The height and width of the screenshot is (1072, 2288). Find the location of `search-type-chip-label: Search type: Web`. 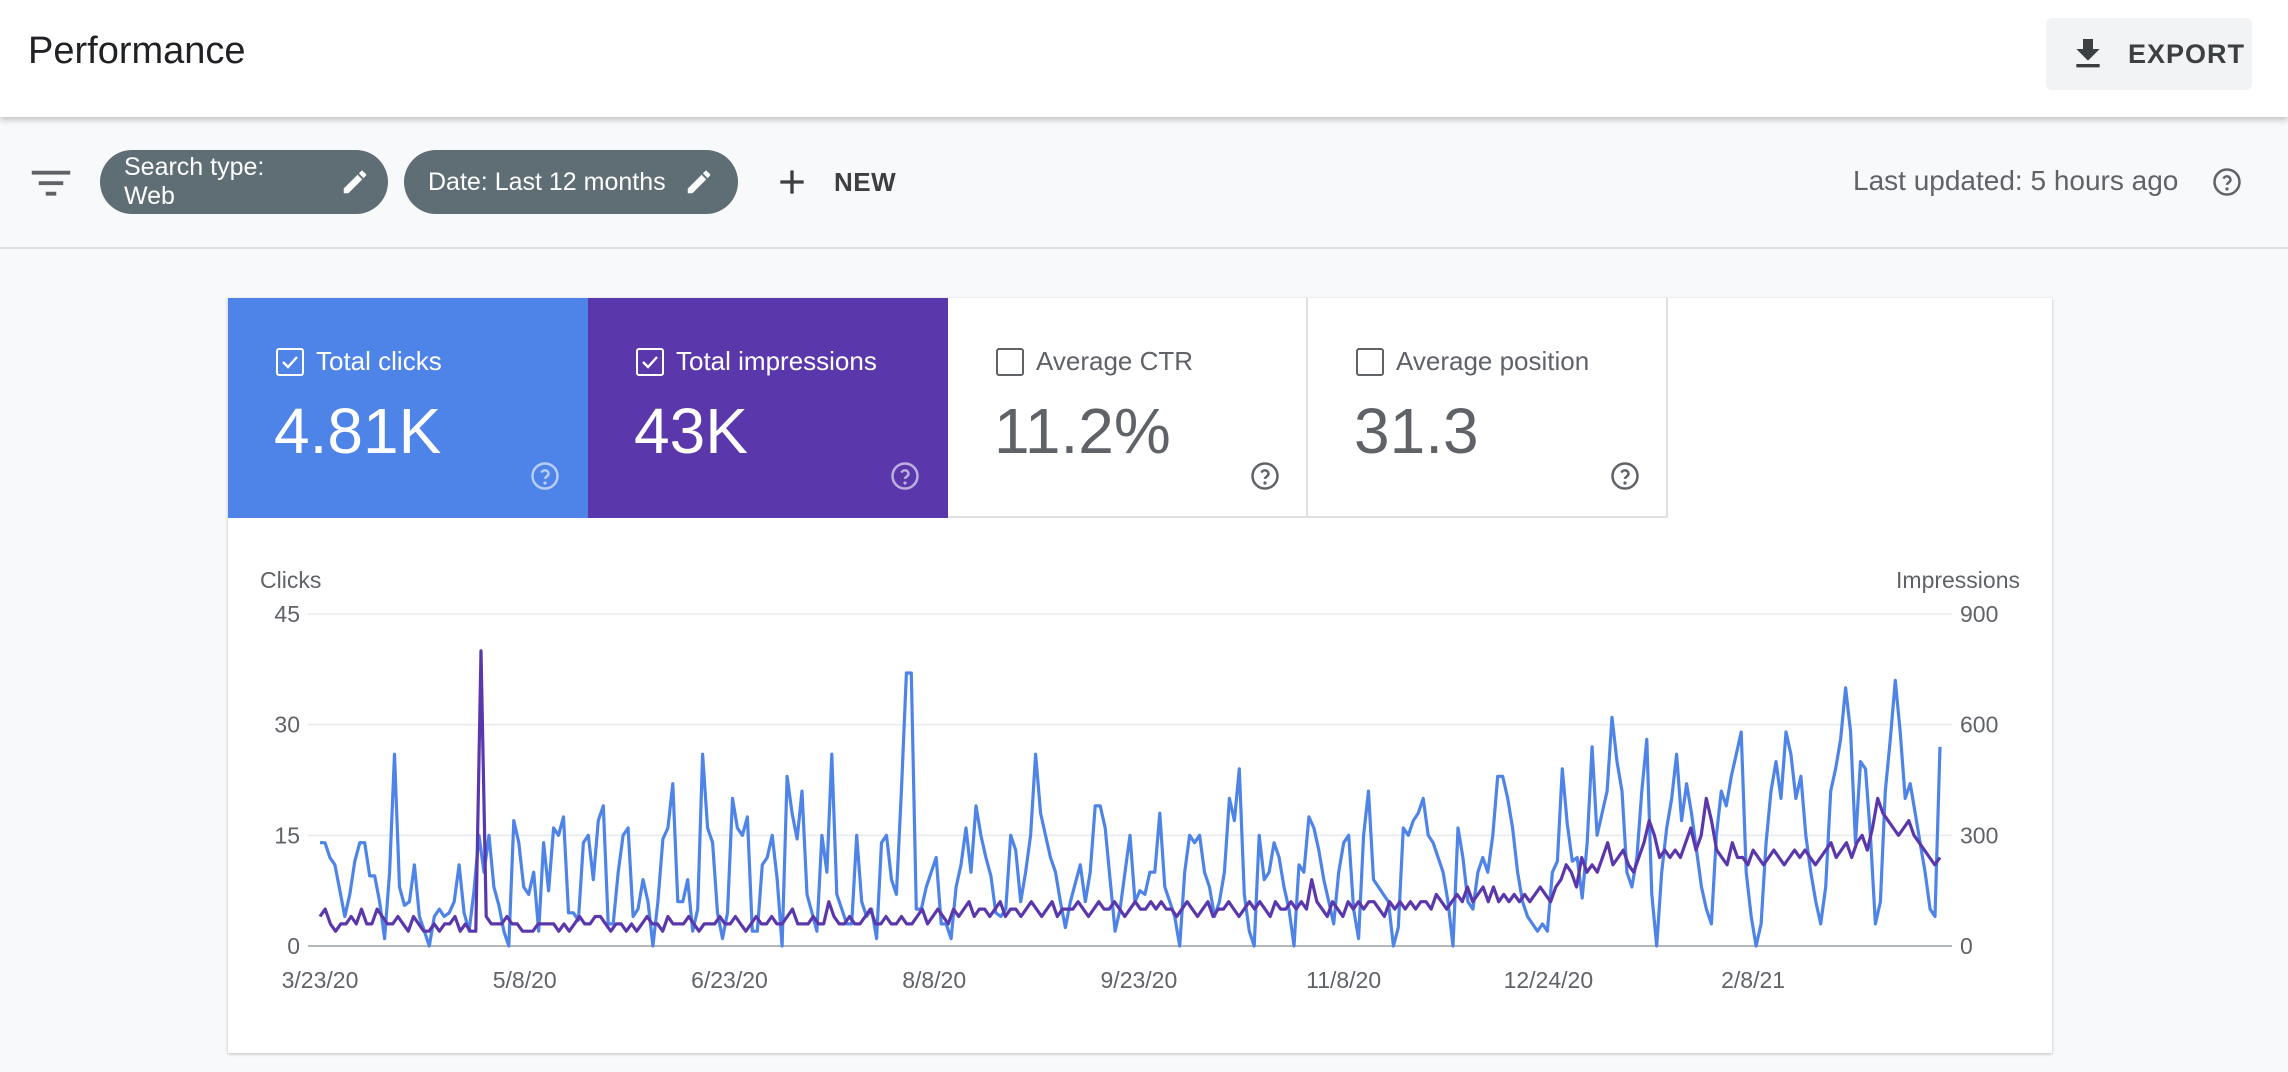

search-type-chip-label: Search type: Web is located at coordinates (194, 181).